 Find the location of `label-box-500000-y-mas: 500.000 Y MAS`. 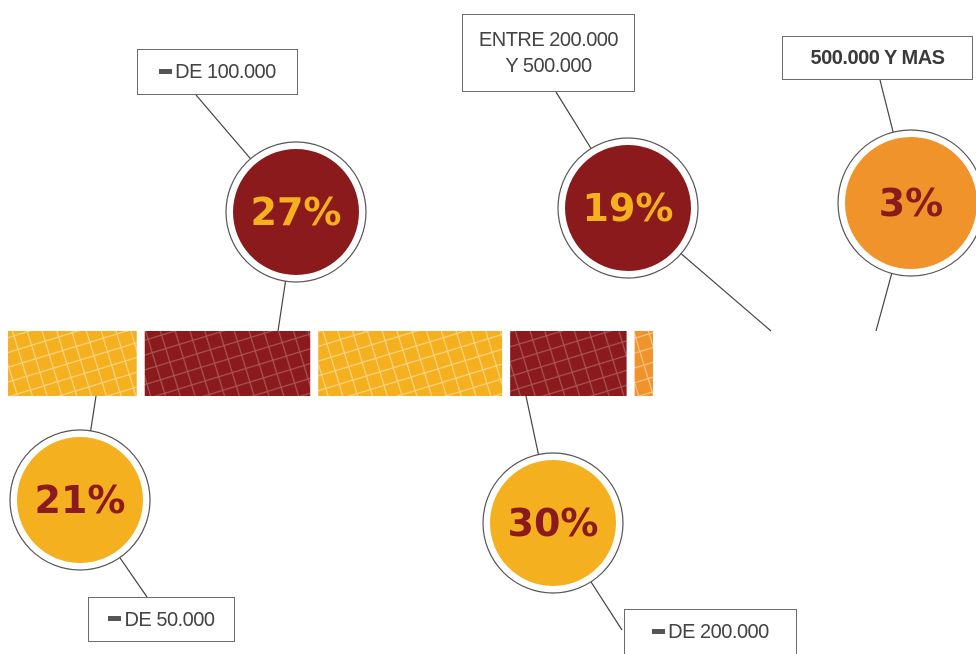

label-box-500000-y-mas: 500.000 Y MAS is located at coordinates (877, 58).